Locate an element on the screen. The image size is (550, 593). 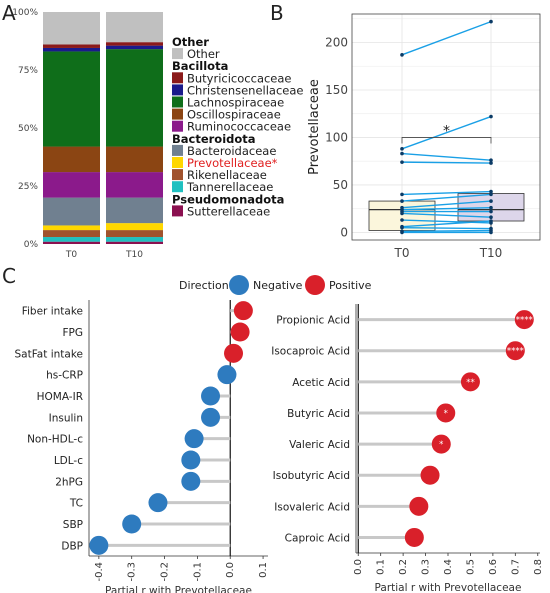
category-label: Propionic Acid is located at coordinates (313, 321).